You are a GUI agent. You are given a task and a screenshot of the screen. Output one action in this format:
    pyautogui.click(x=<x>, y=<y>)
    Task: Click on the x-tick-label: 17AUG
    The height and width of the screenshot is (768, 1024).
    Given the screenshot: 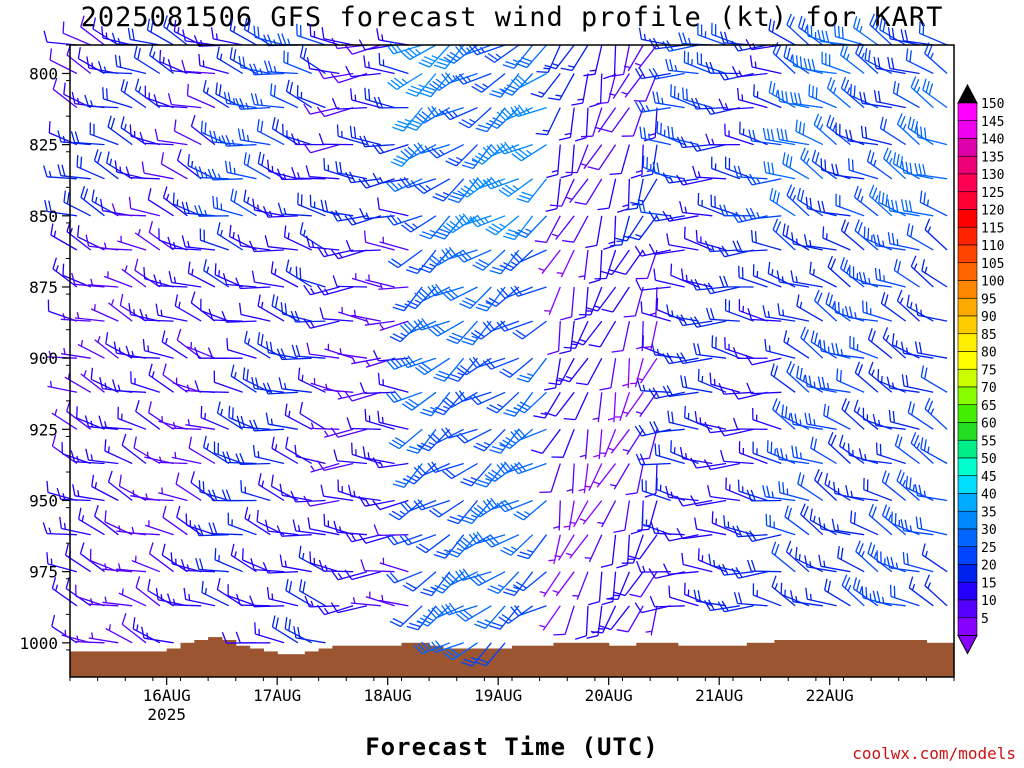 What is the action you would take?
    pyautogui.click(x=277, y=695)
    